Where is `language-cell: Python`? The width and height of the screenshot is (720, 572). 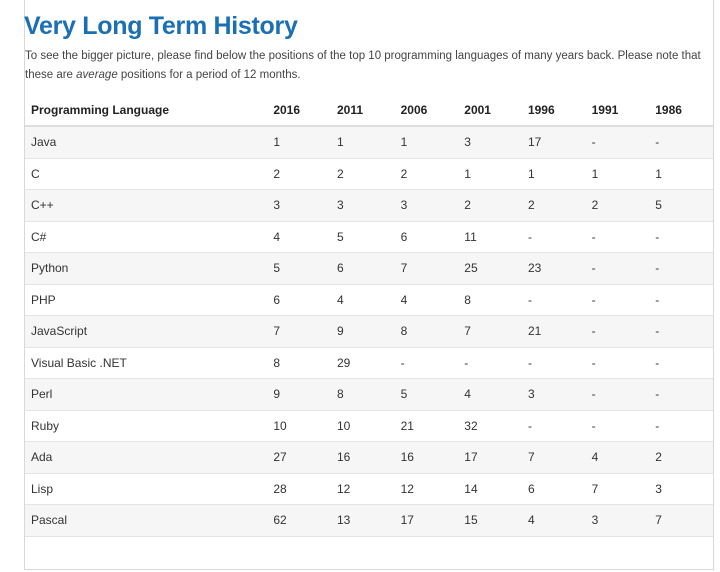 language-cell: Python is located at coordinates (146, 268).